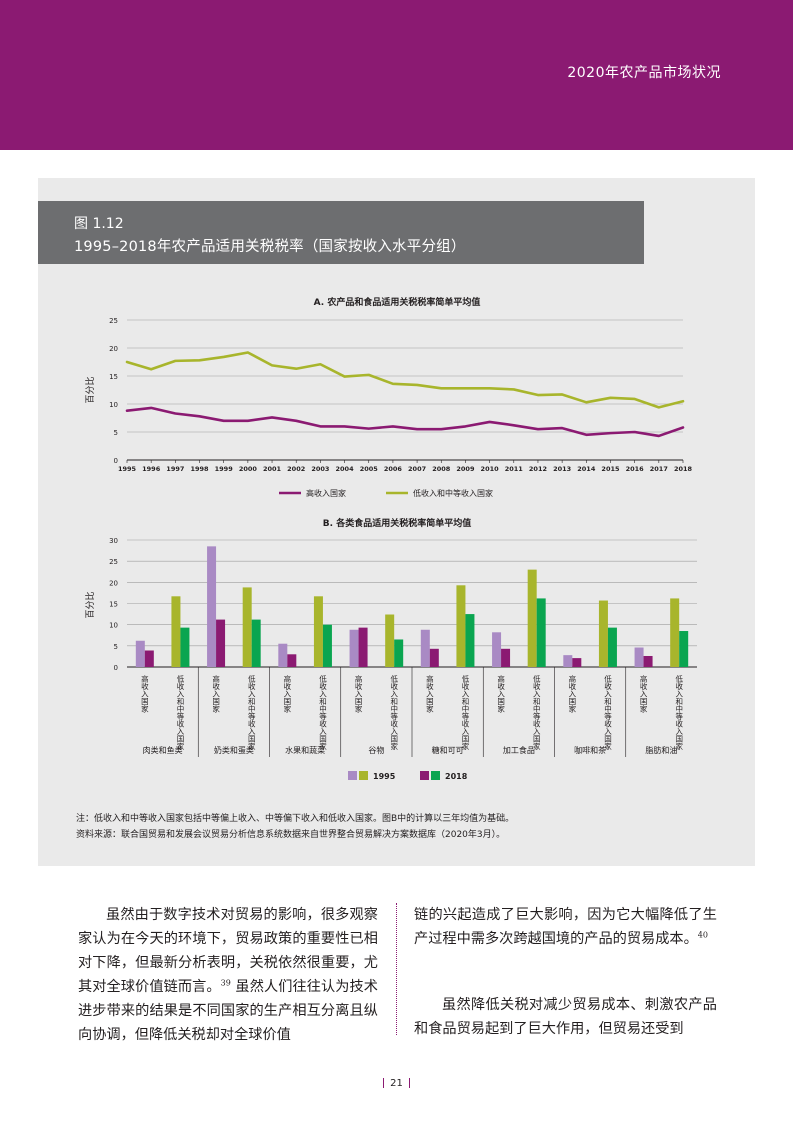 The height and width of the screenshot is (1122, 793). Describe the element at coordinates (514, 469) in the screenshot. I see `x-tick-label: 2011` at that location.